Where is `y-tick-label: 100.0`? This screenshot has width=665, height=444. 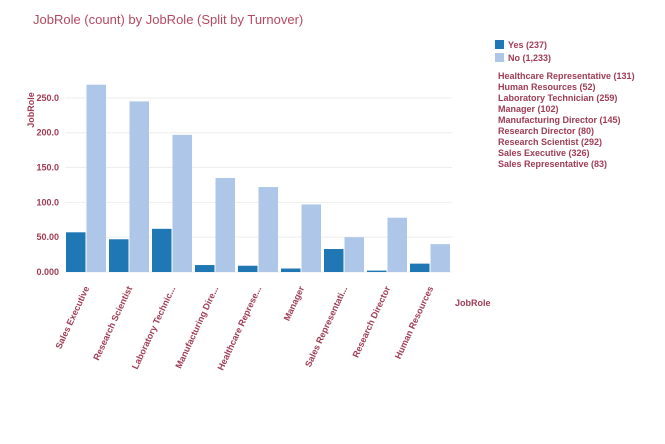 y-tick-label: 100.0 is located at coordinates (47, 202).